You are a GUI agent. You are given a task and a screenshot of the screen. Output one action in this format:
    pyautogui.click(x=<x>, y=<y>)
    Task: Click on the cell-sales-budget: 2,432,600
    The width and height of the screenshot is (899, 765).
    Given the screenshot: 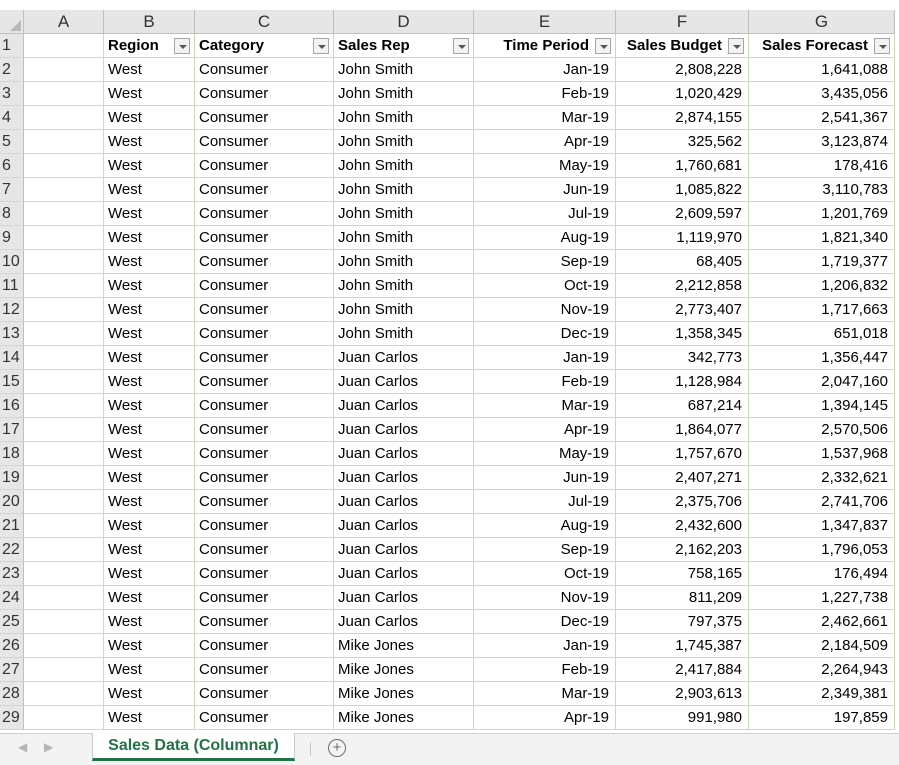 What is the action you would take?
    pyautogui.click(x=682, y=526)
    